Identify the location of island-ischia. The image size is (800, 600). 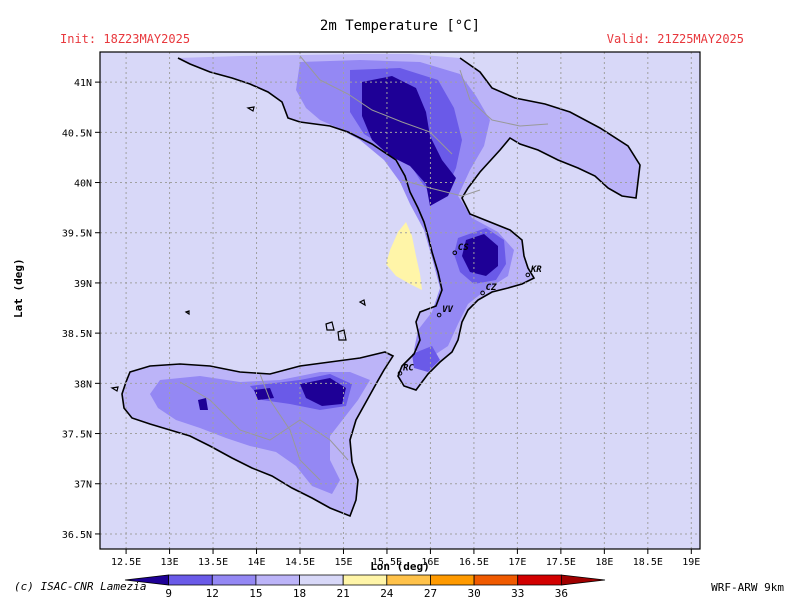
(250, 109).